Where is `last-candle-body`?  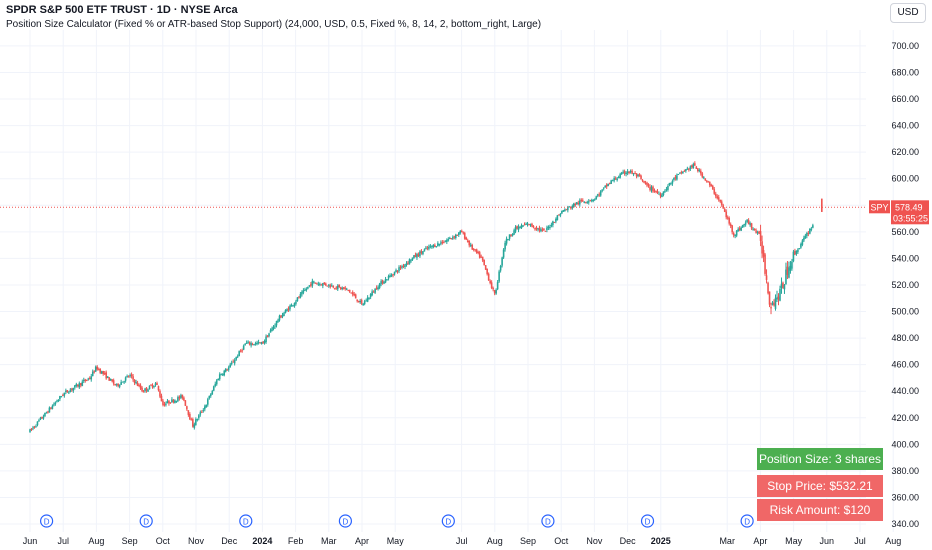 last-candle-body is located at coordinates (822, 205).